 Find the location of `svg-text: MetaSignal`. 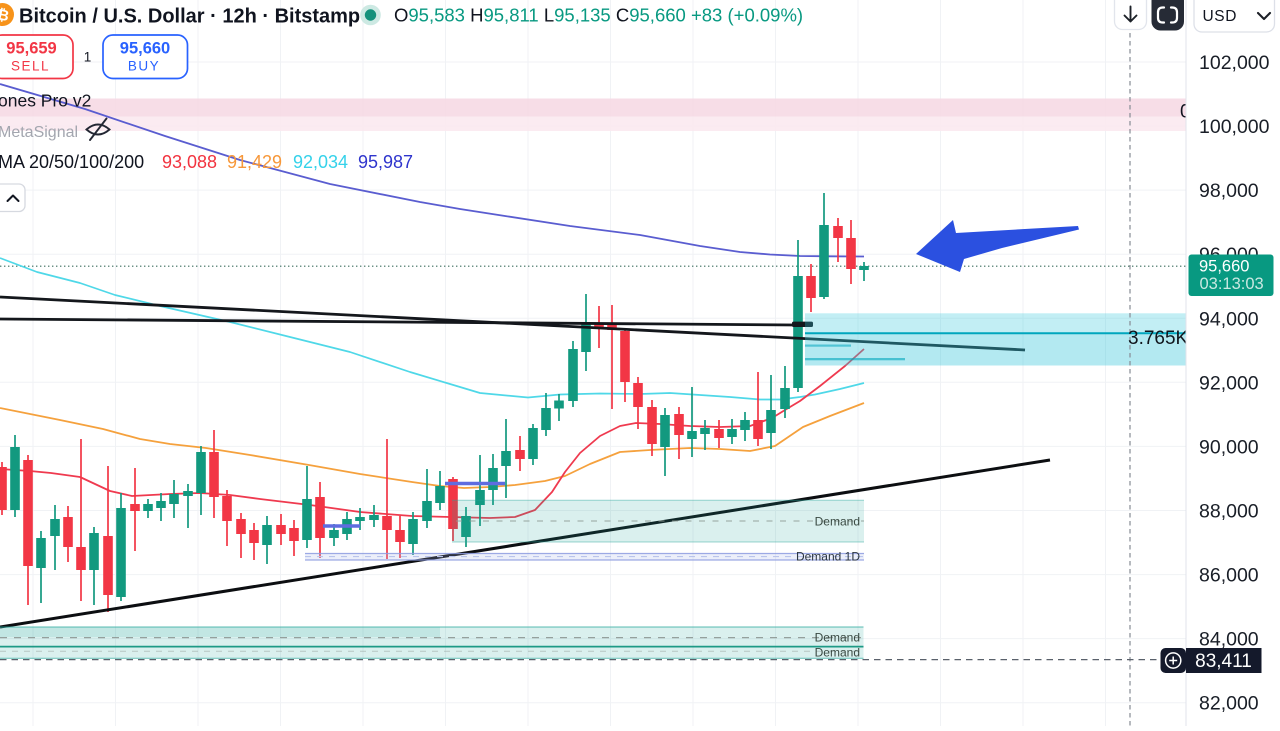

svg-text: MetaSignal is located at coordinates (39, 132).